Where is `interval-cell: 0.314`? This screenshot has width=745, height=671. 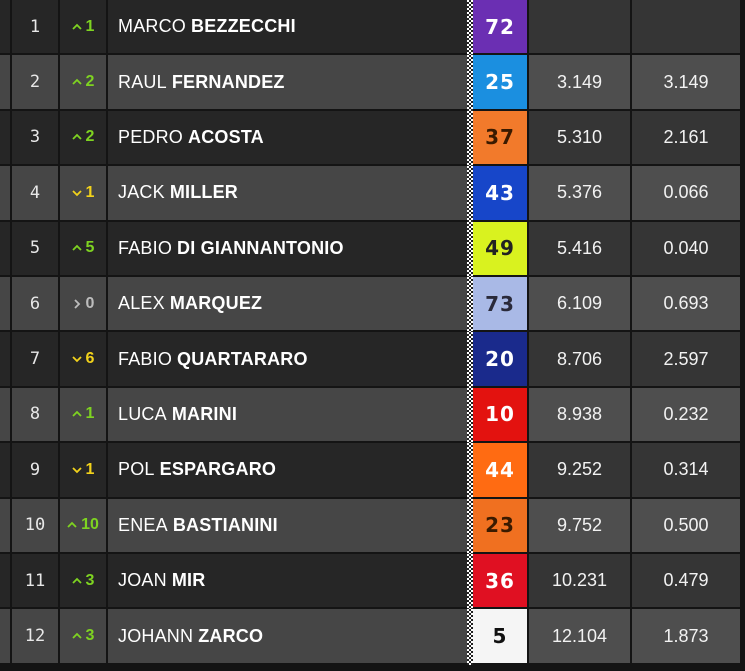
interval-cell: 0.314 is located at coordinates (686, 470).